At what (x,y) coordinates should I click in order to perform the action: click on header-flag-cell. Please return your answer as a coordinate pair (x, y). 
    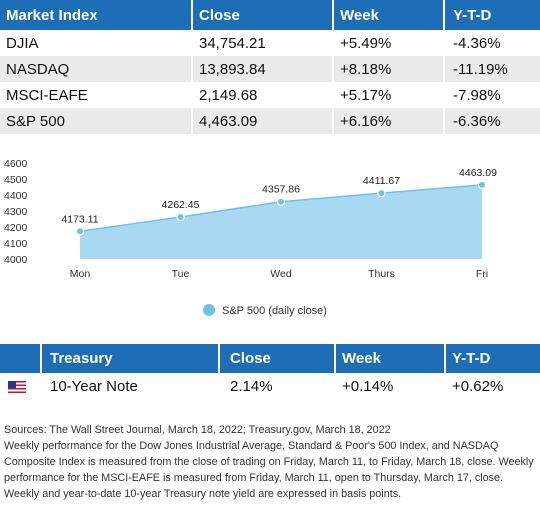
    Looking at the image, I should click on (21, 358).